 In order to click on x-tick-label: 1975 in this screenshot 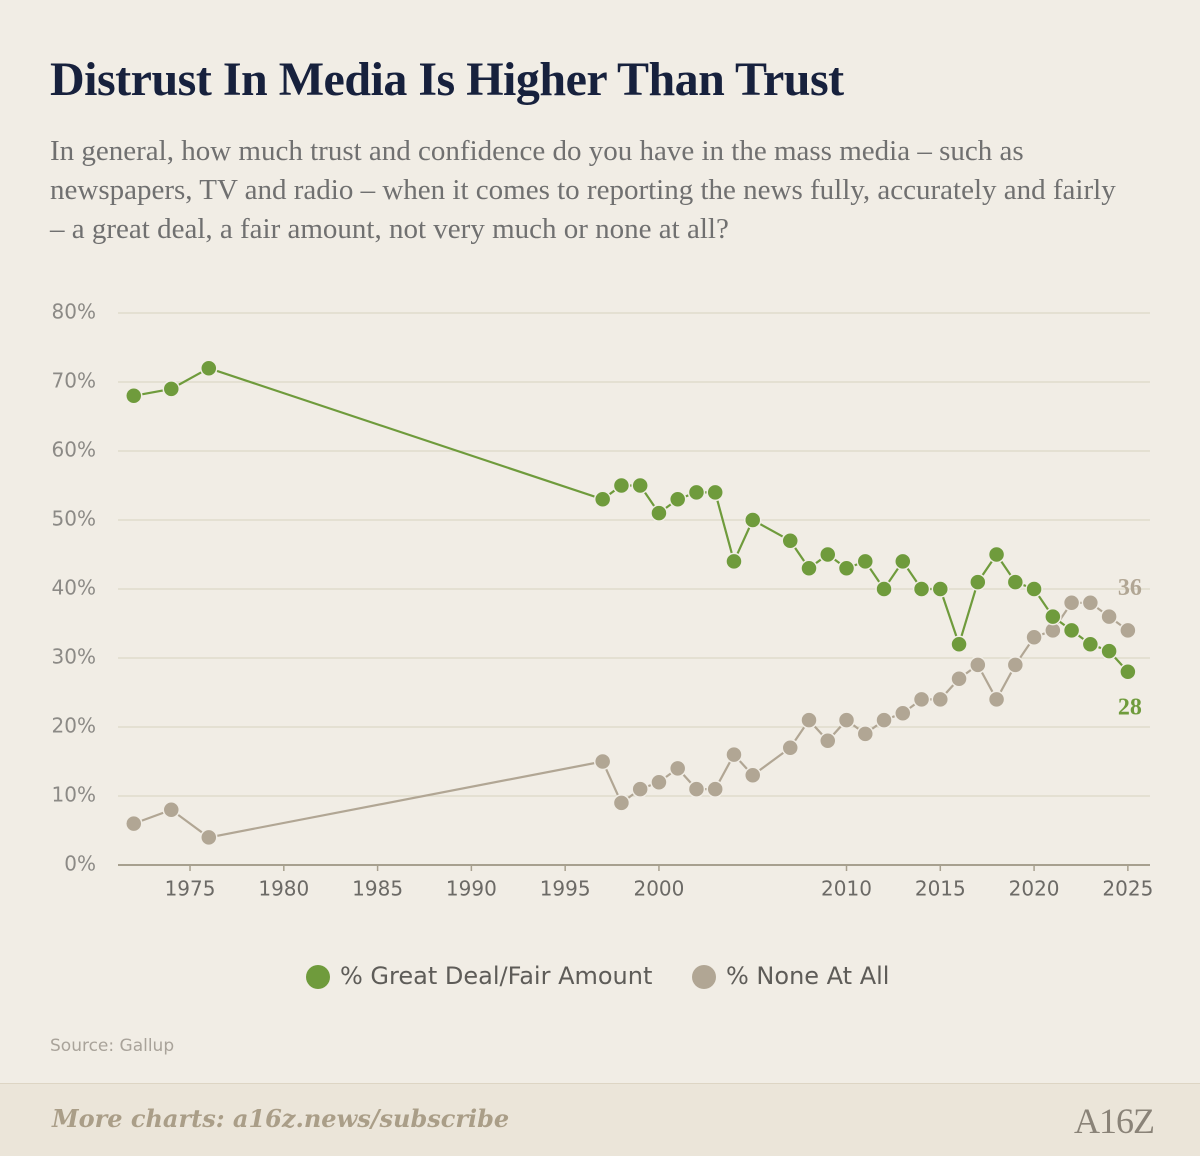, I will do `click(190, 889)`.